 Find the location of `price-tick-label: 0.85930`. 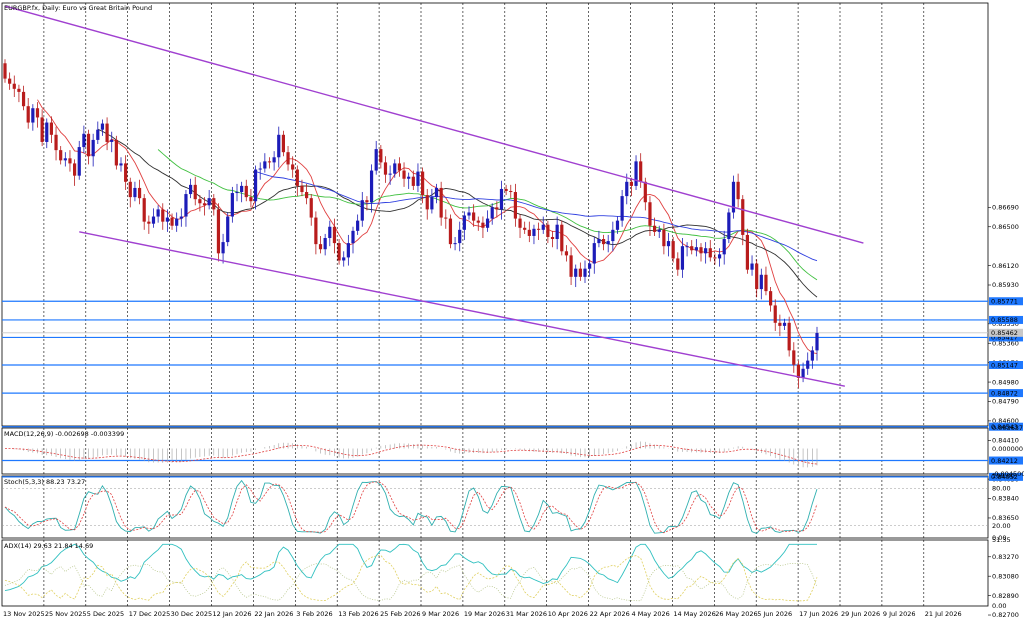

price-tick-label: 0.85930 is located at coordinates (1005, 285).